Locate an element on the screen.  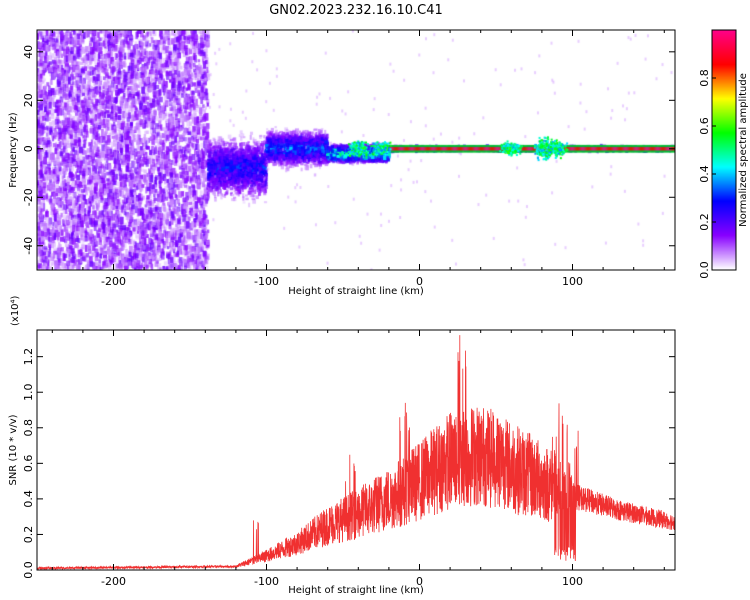
snr-multiplier: (x10⁴) is located at coordinates (15, 310).